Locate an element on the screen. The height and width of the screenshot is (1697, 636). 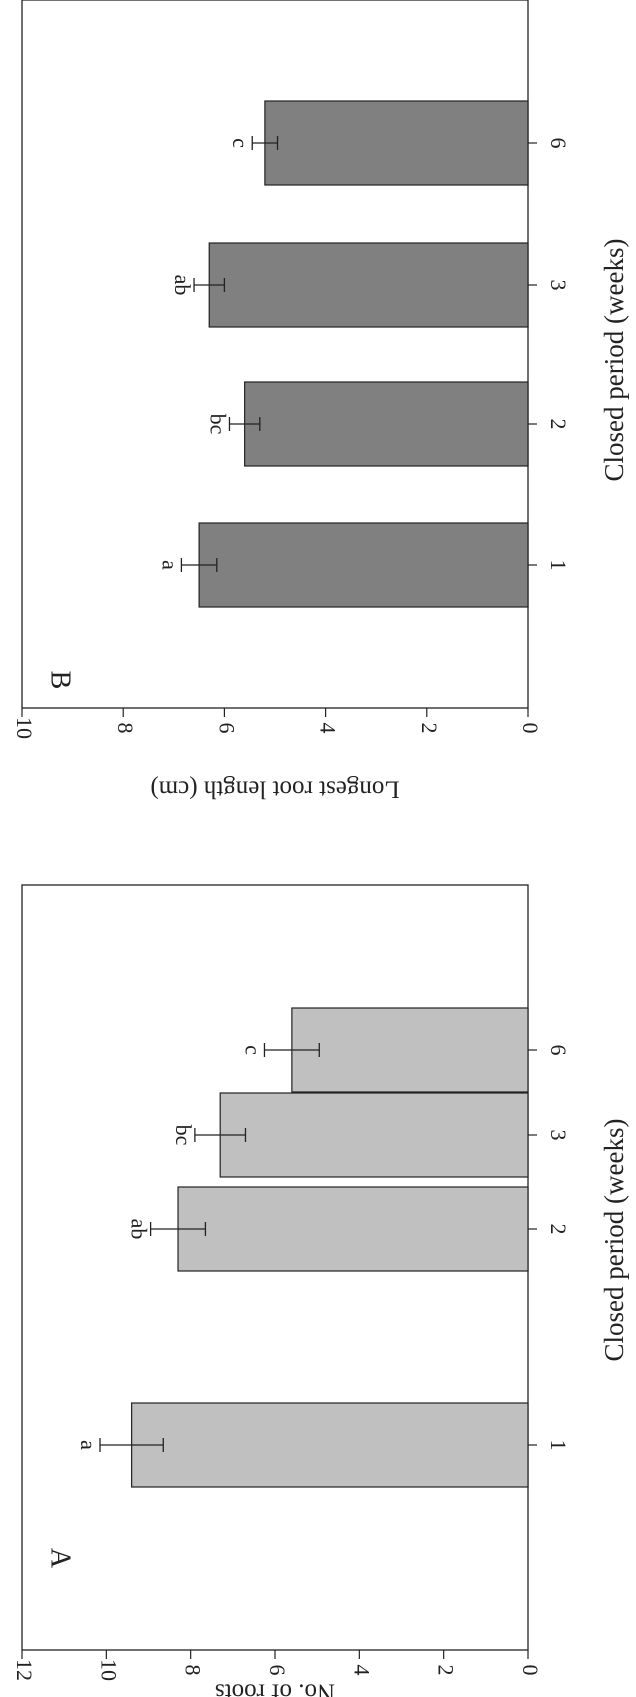
panel-a-value-tick-label: 8 is located at coordinates (193, 1670).